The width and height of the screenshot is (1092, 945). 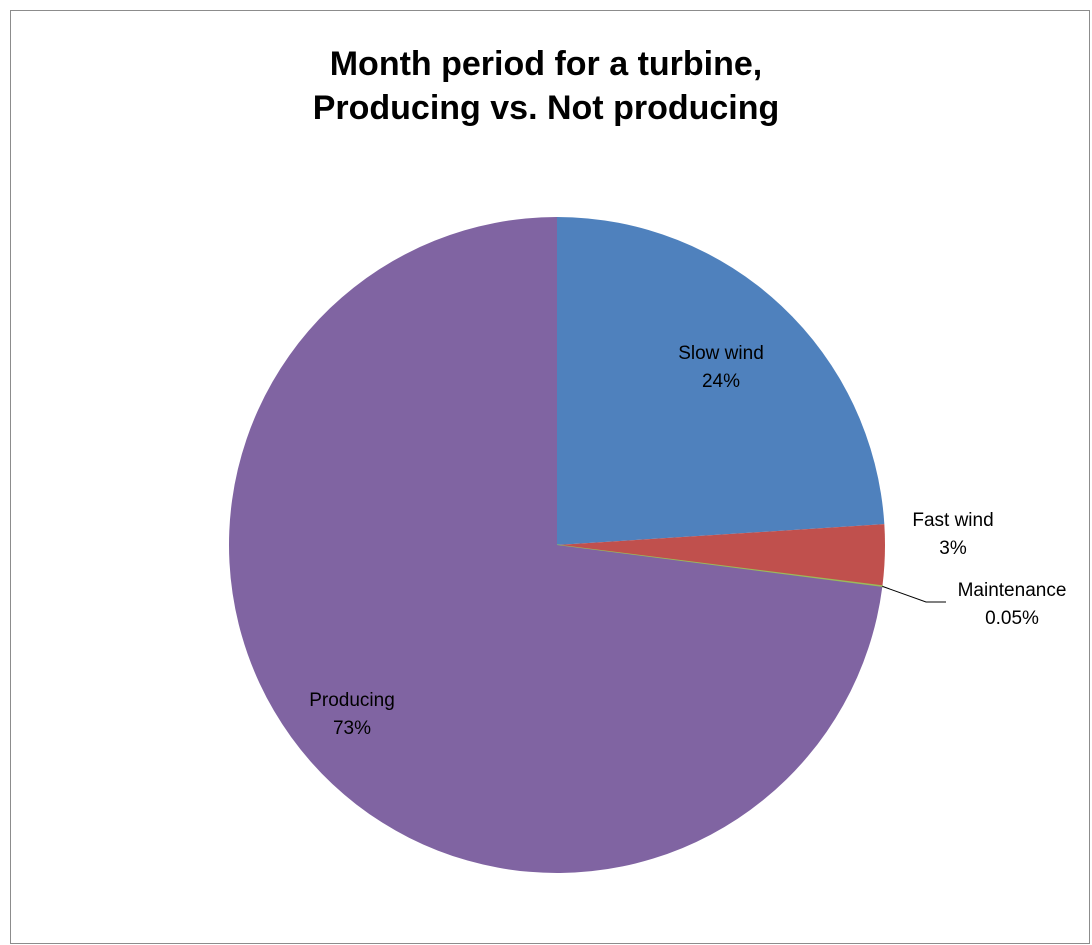 I want to click on slice-label-slow-wind: Slow wind, so click(x=721, y=353).